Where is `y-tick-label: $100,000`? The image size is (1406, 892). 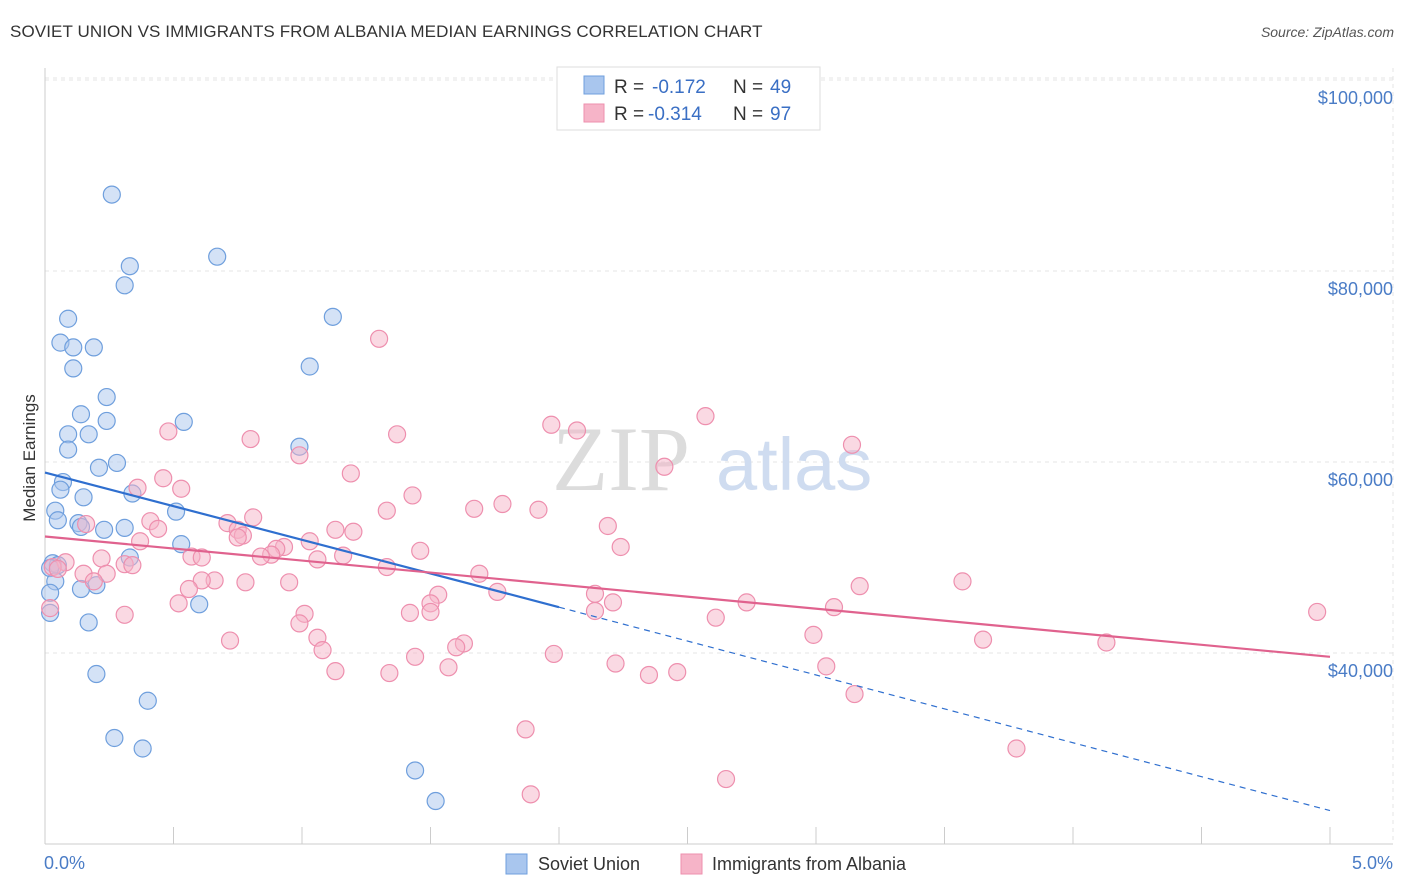 y-tick-label: $100,000 is located at coordinates (1355, 98).